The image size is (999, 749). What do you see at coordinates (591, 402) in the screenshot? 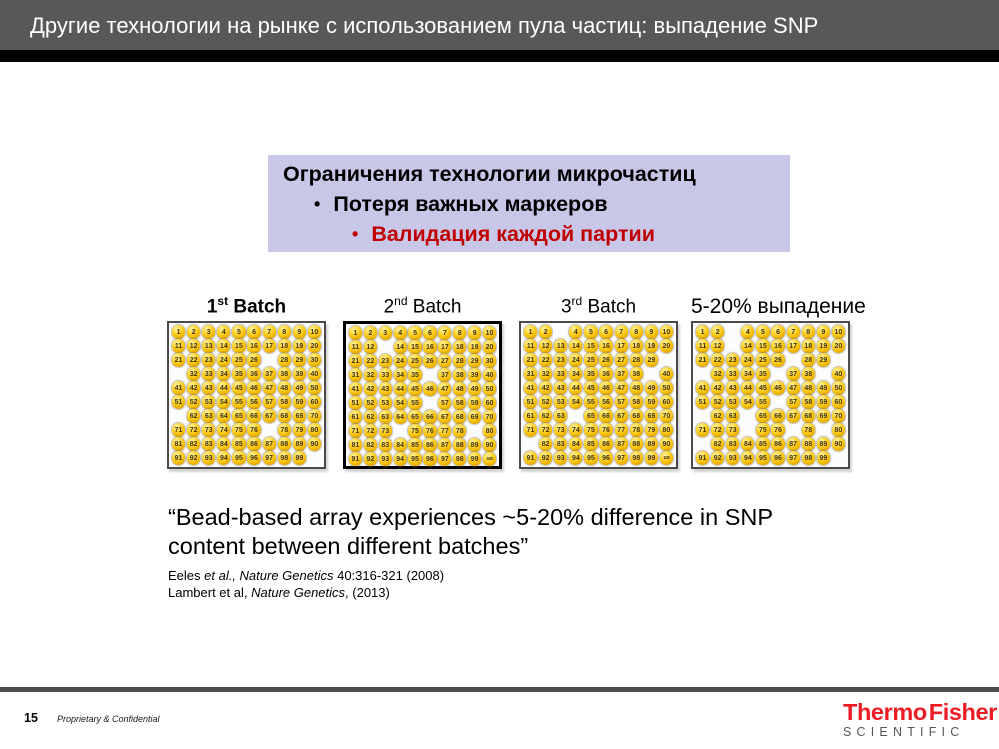
I see `bead-55: 55` at bounding box center [591, 402].